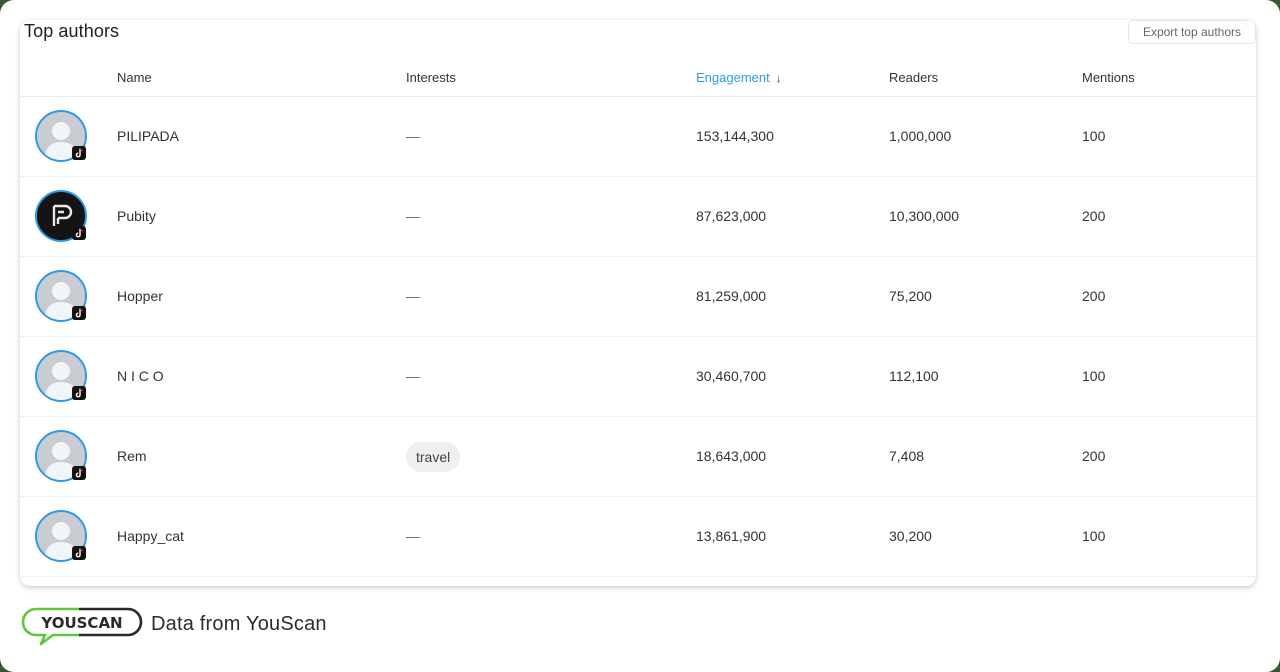  I want to click on youscan-logo-icon: YOUSCAN, so click(82, 626).